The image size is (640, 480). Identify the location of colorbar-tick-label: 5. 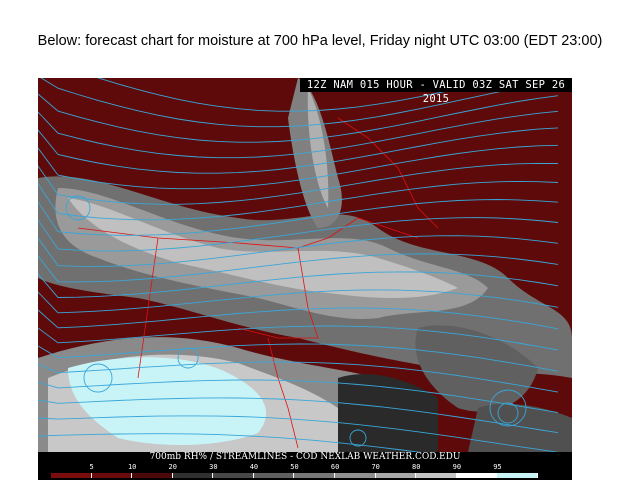
(91, 467).